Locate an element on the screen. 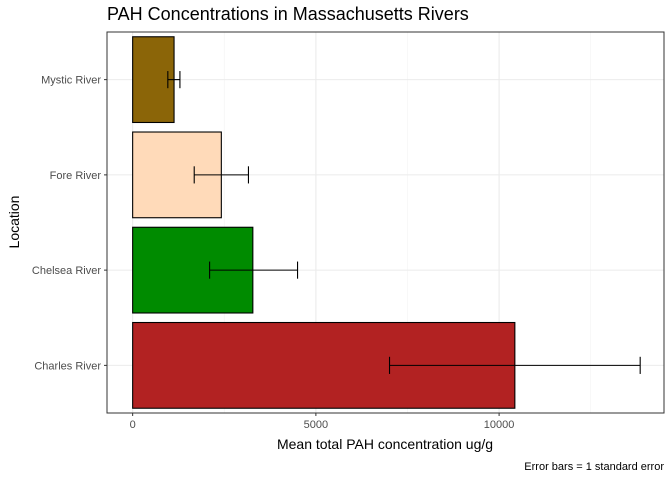 The image size is (672, 480). y-tick-label: Chelsea River is located at coordinates (66, 271).